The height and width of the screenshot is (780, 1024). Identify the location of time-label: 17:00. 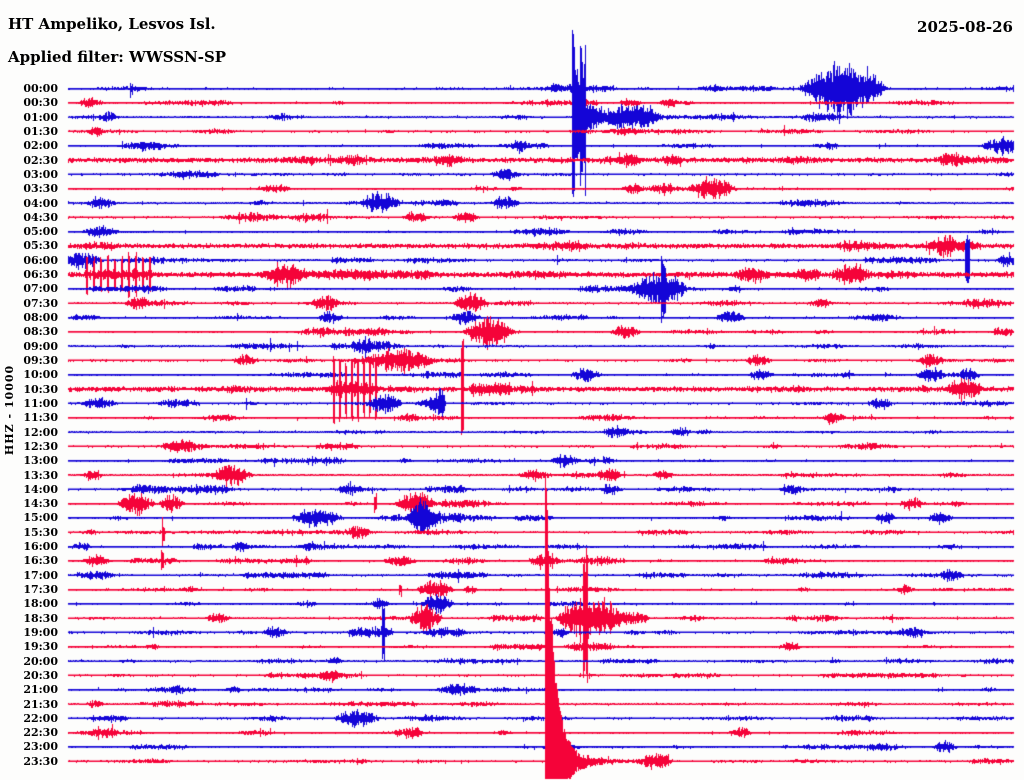
(40, 575).